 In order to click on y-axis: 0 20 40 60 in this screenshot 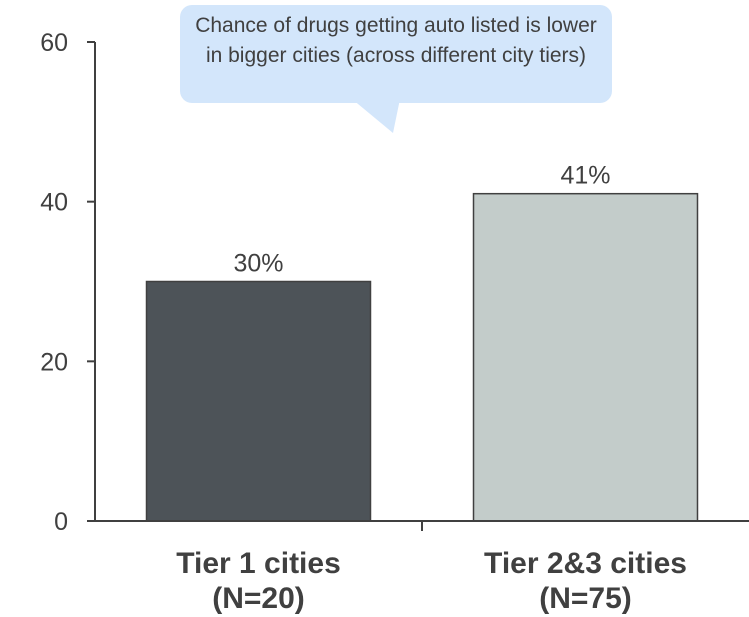, I will do `click(68, 282)`.